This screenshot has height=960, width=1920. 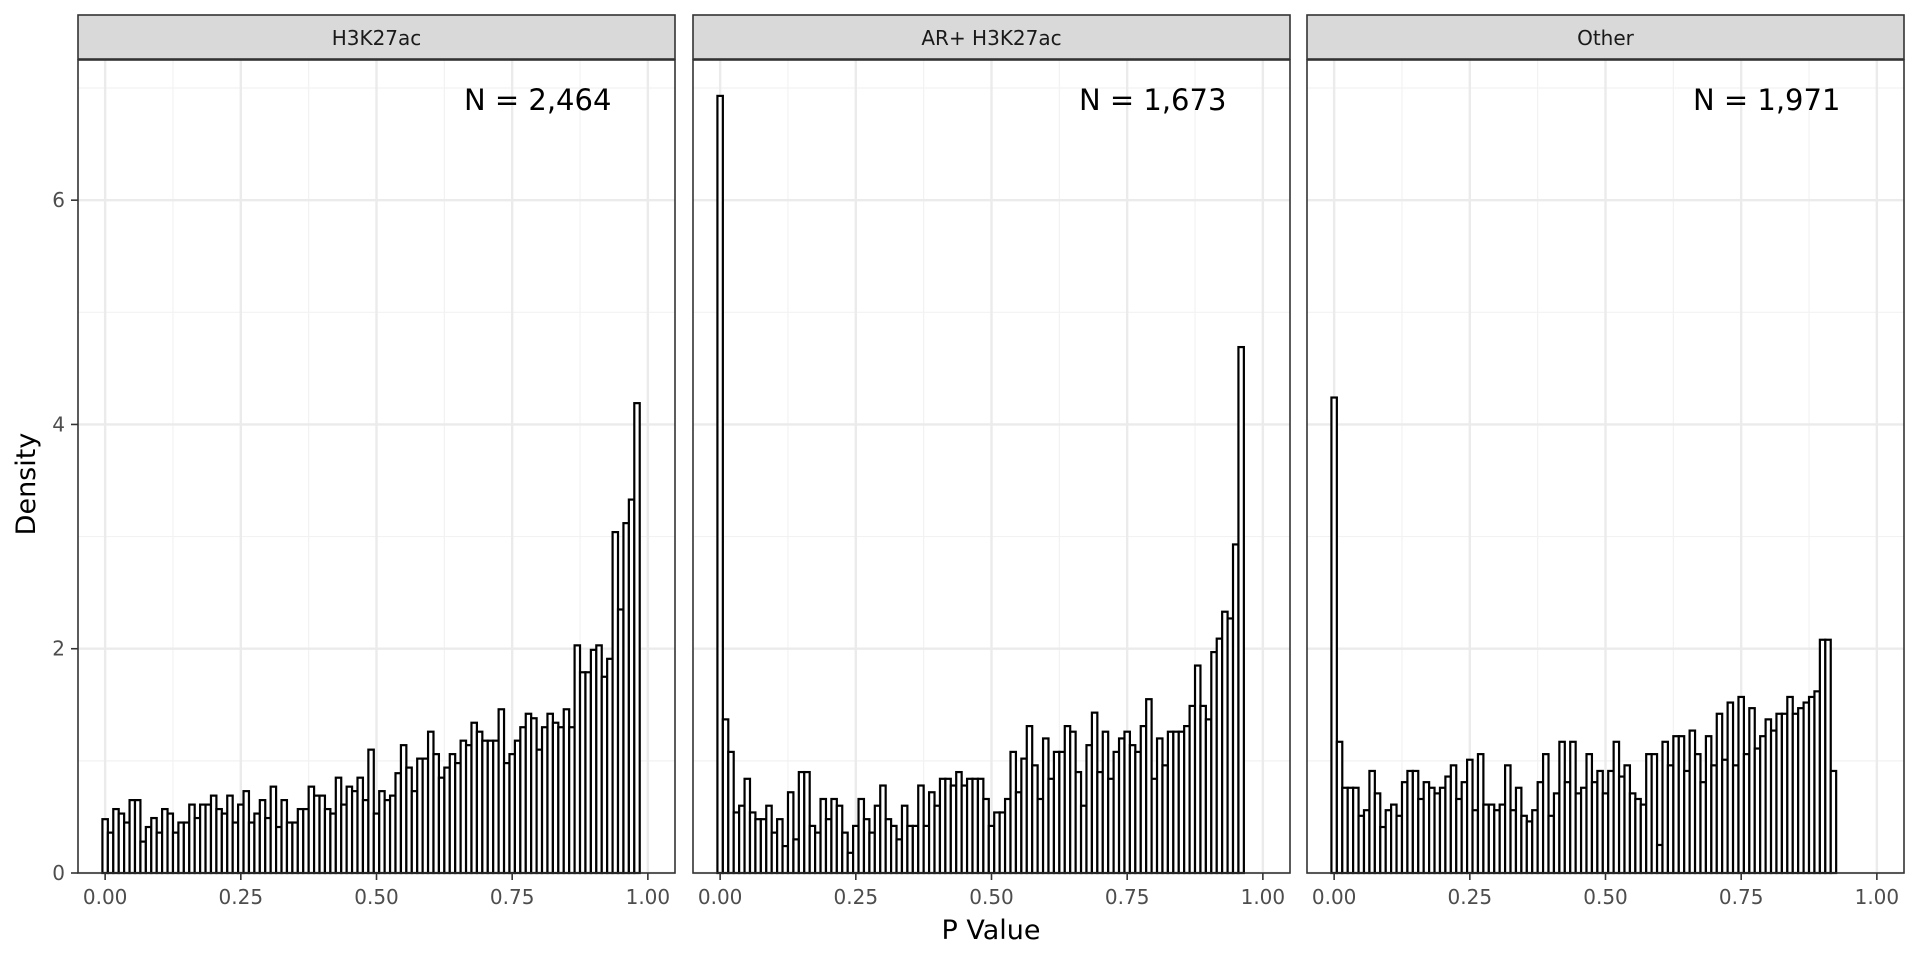 What do you see at coordinates (1766, 100) in the screenshot?
I see `sample-size-annotation: N = 1,971` at bounding box center [1766, 100].